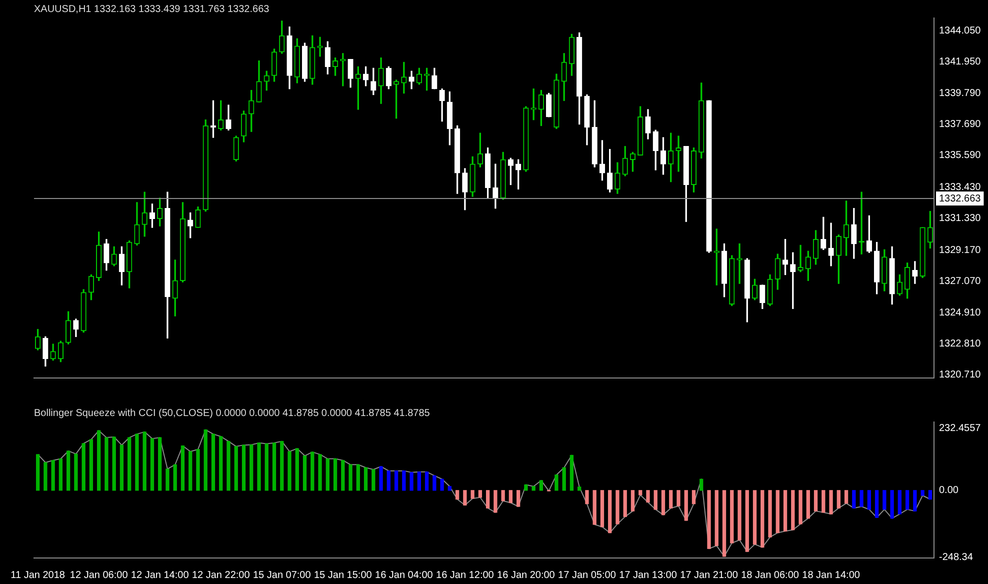 The image size is (988, 584). Describe the element at coordinates (99, 575) in the screenshot. I see `x-tick-label: 12 Jan 06:00` at that location.